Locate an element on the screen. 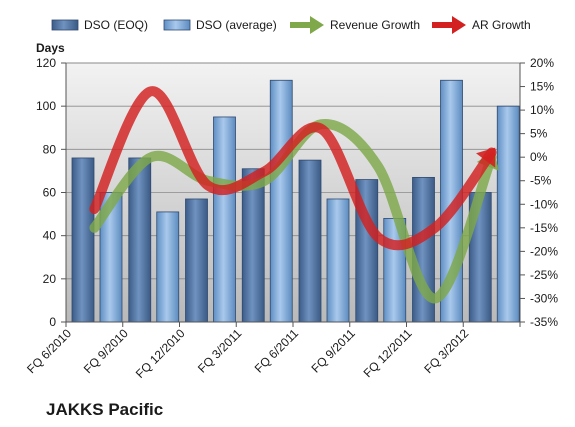 This screenshot has height=427, width=575. legend-swatch-dso-average is located at coordinates (177, 25).